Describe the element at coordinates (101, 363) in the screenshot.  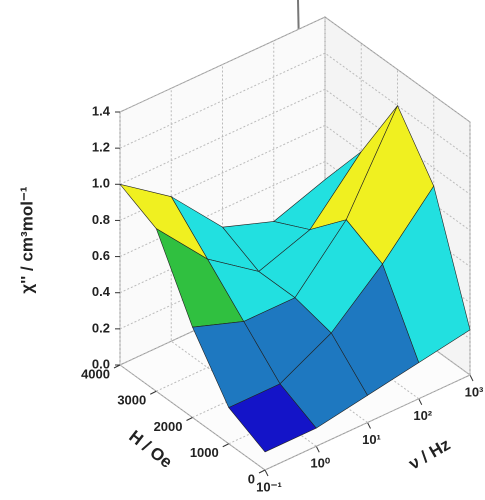
I see `z-tick-label: 0.0` at that location.